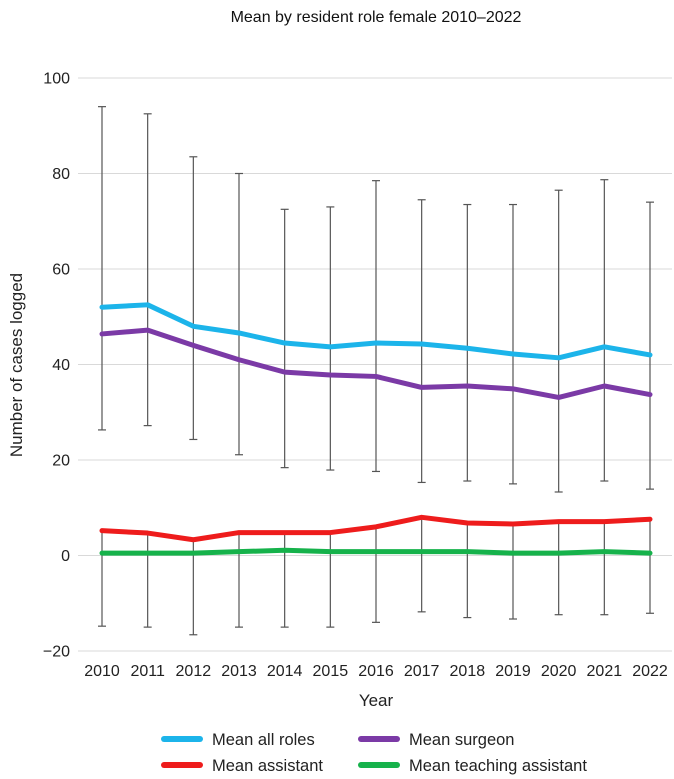 This screenshot has width=674, height=779. I want to click on y-tick-label: −20, so click(56, 652).